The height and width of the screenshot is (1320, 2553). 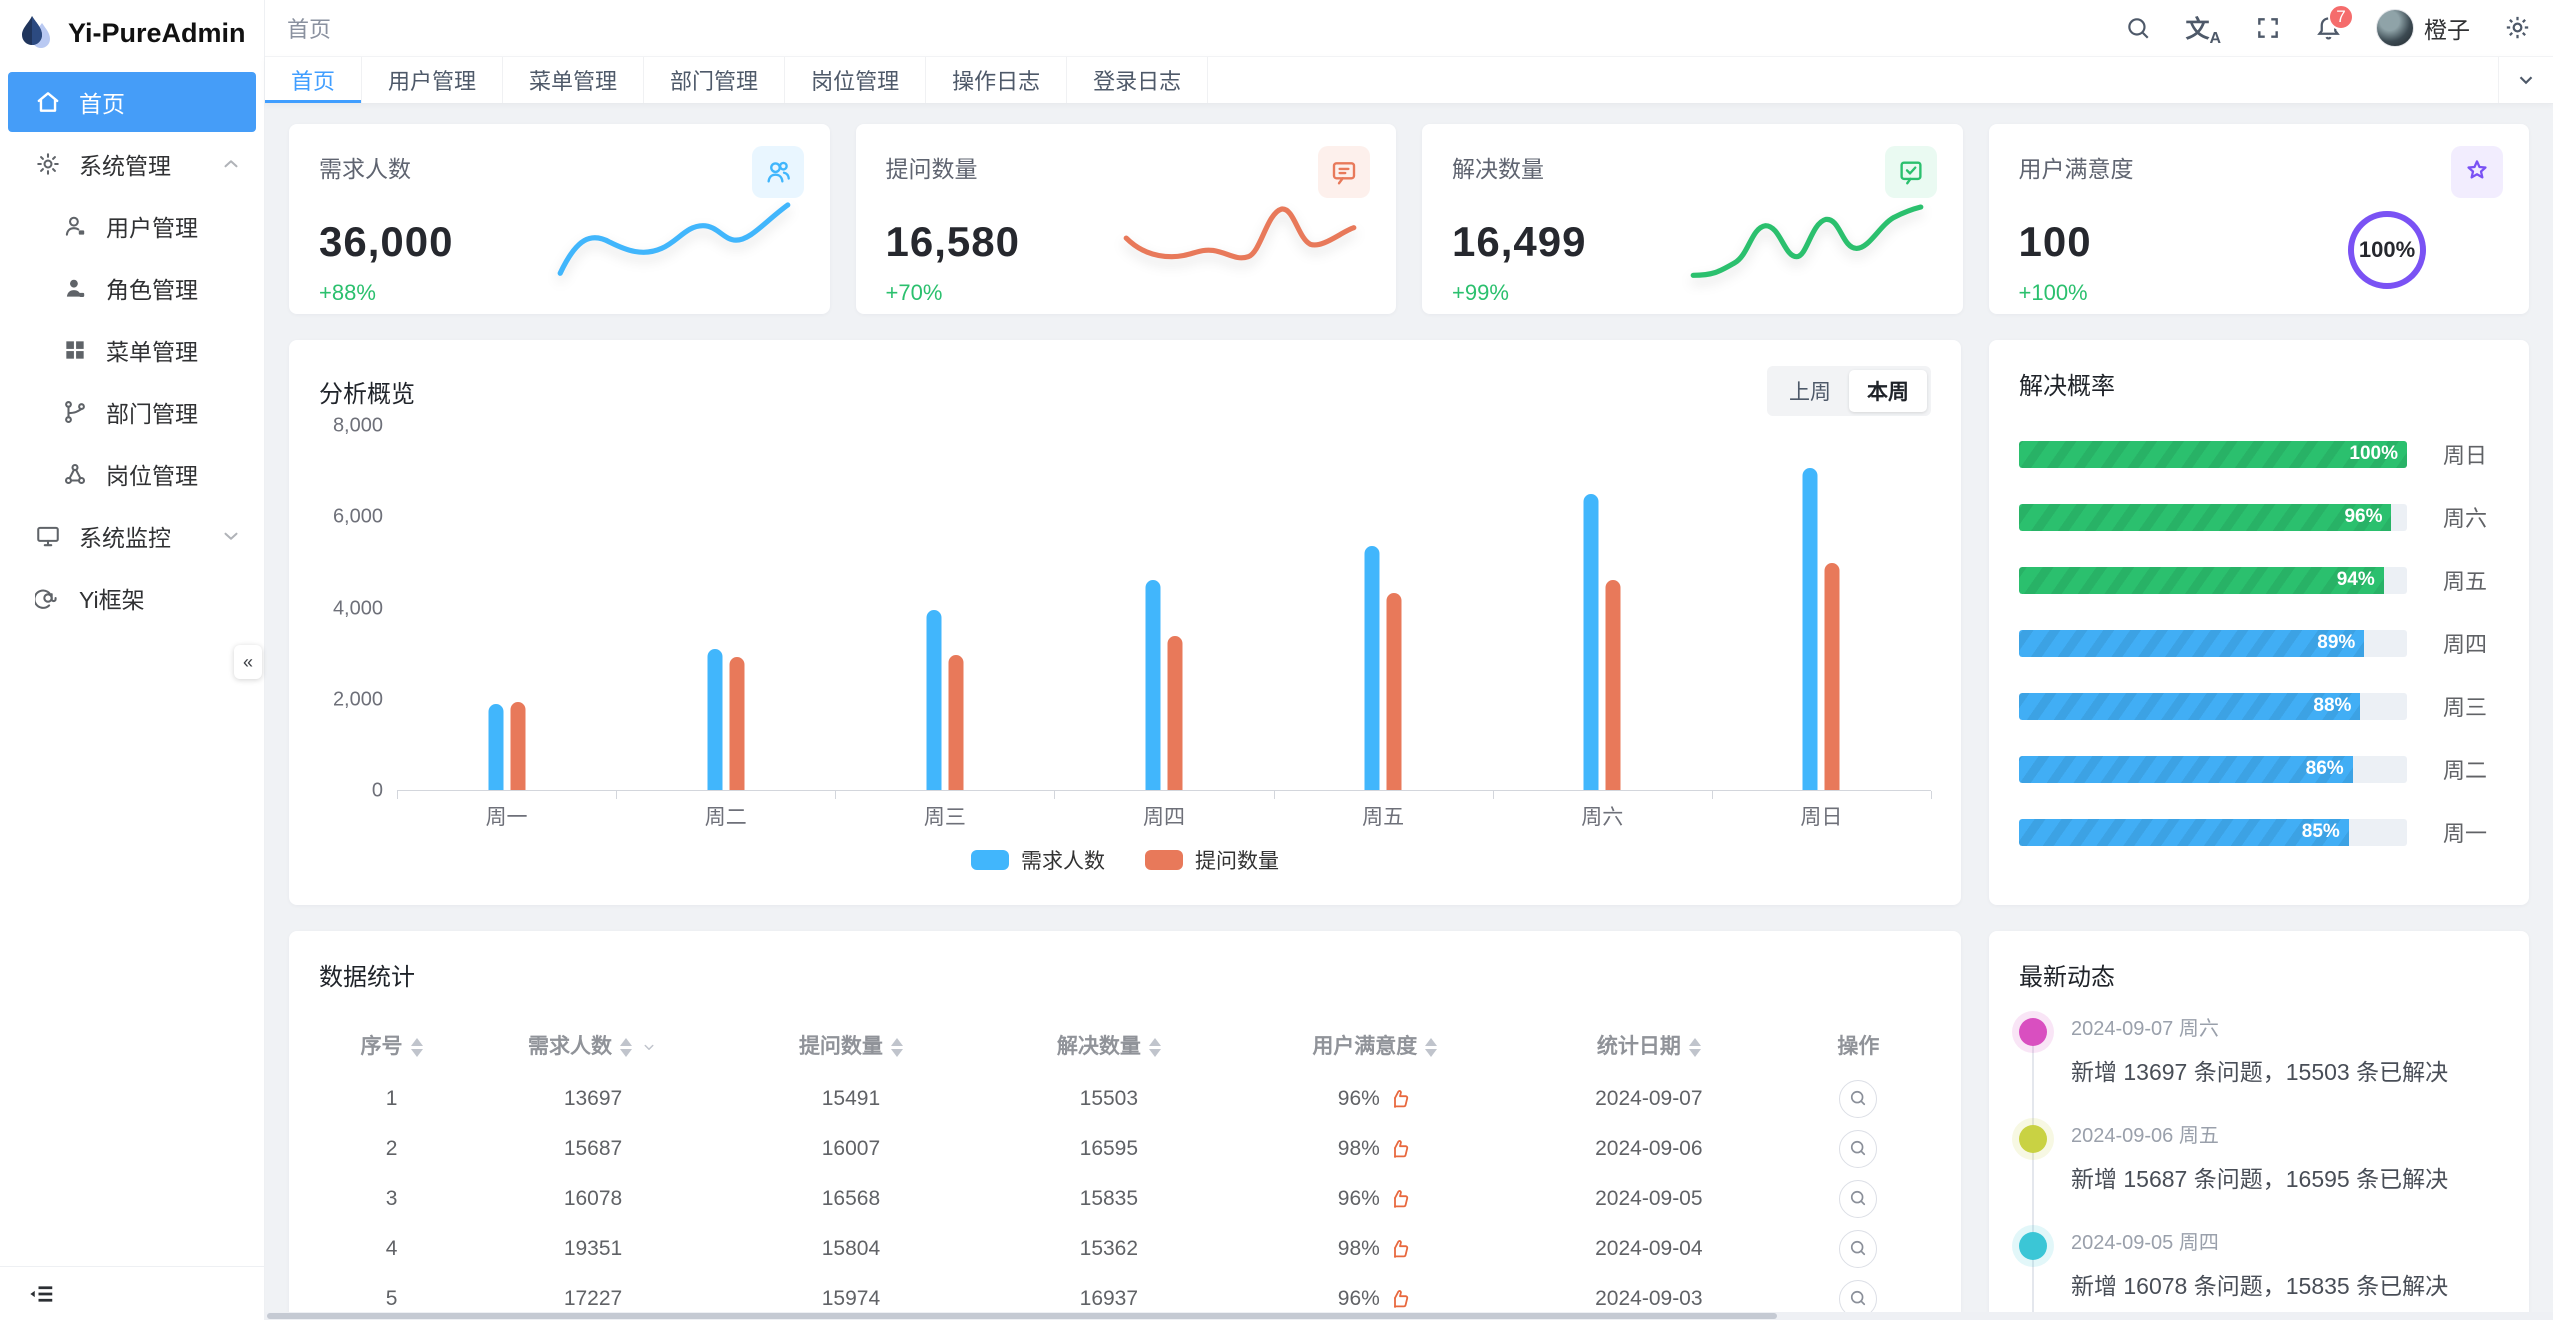 I want to click on tab-登录日志: 登录日志, so click(x=1138, y=80).